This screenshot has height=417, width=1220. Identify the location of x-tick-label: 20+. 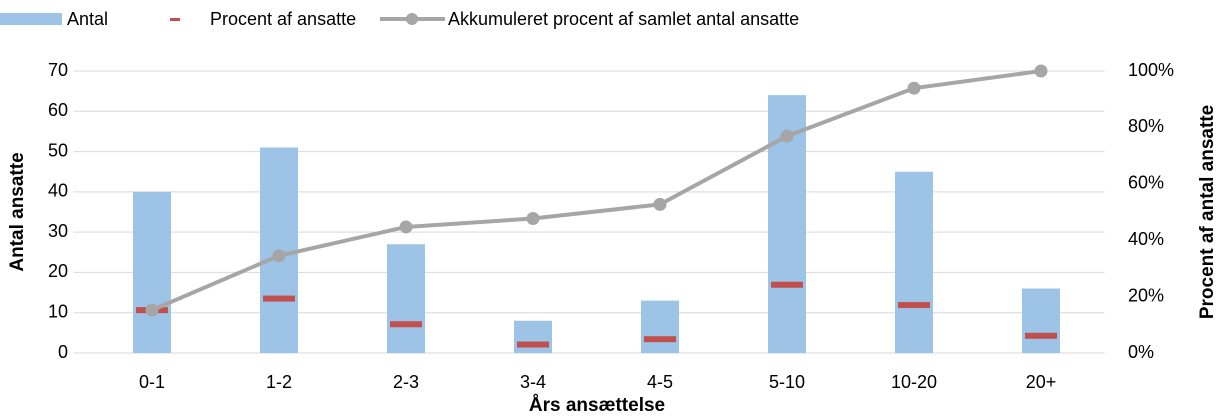
(1041, 382).